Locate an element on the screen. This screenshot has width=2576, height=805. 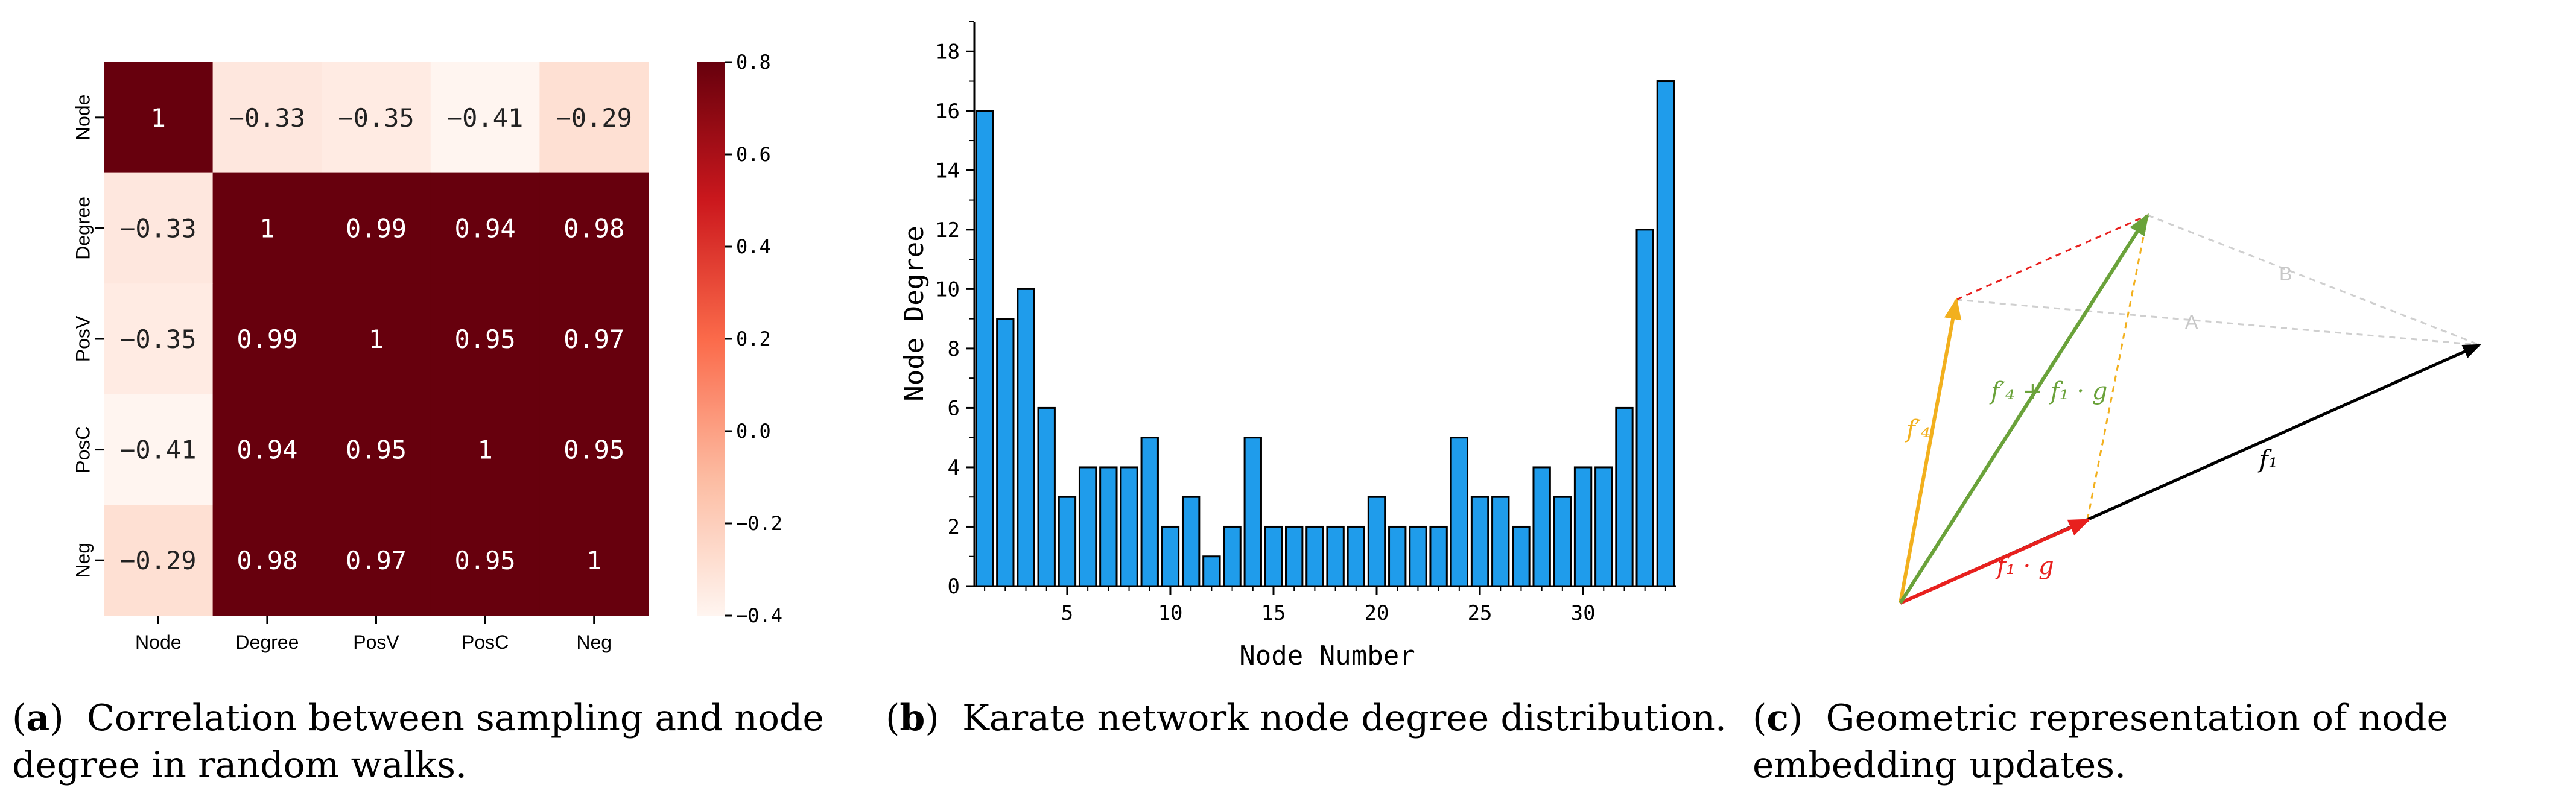
label-b: B is located at coordinates (2285, 274).